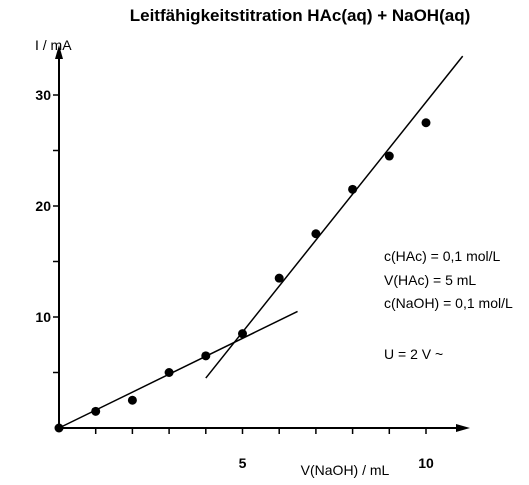 This screenshot has height=485, width=529. I want to click on x-tick-label: 10, so click(426, 463).